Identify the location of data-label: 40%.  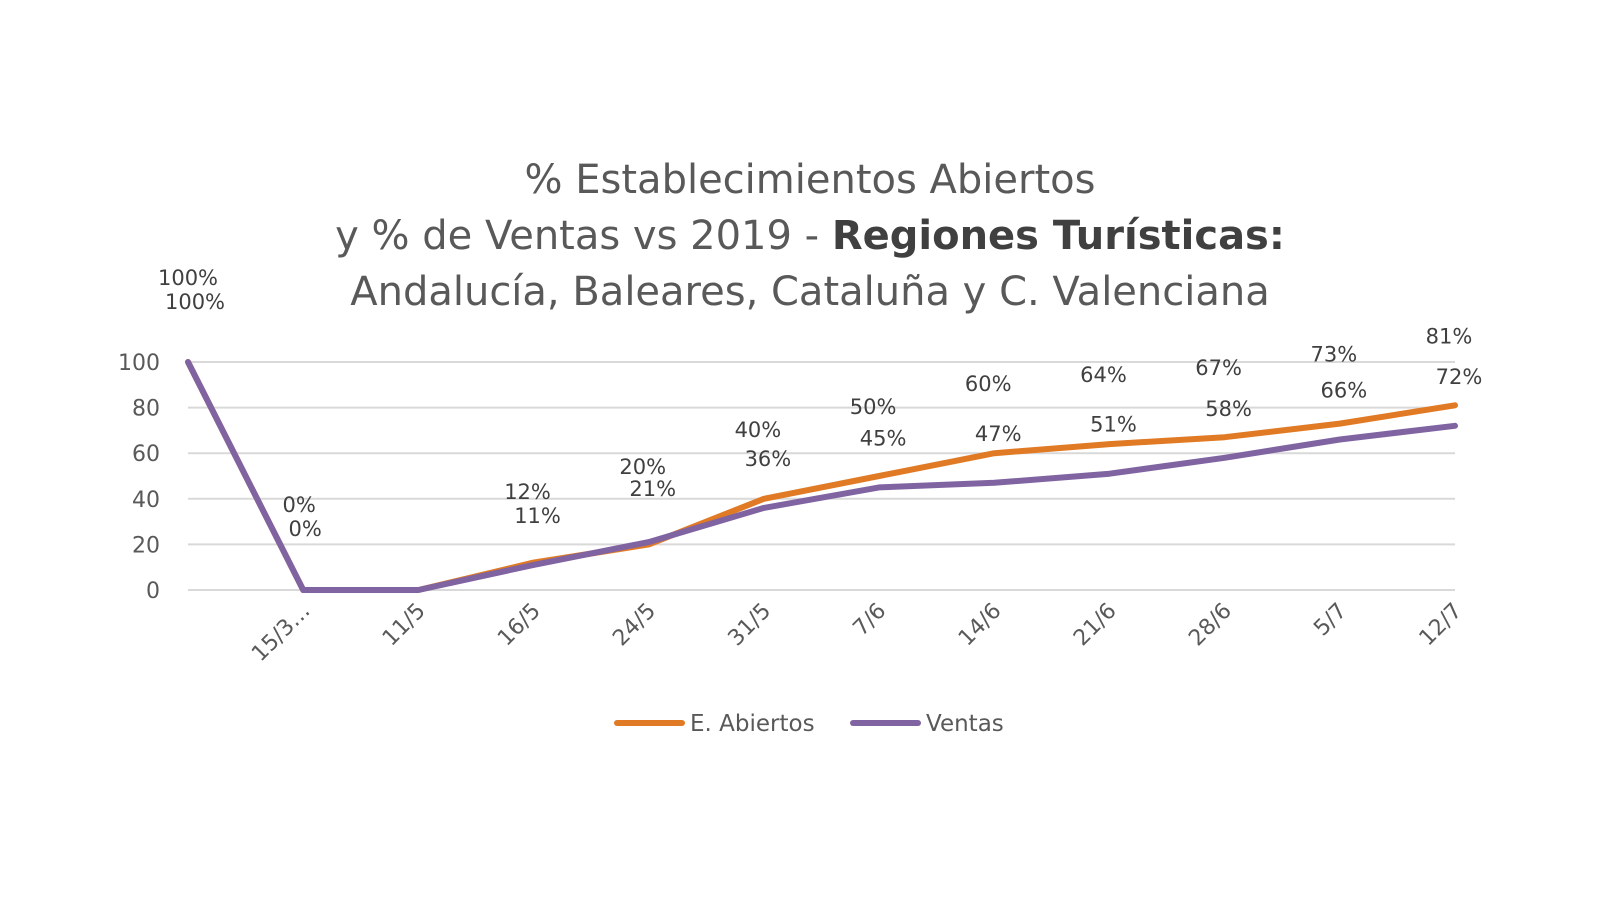
(758, 430).